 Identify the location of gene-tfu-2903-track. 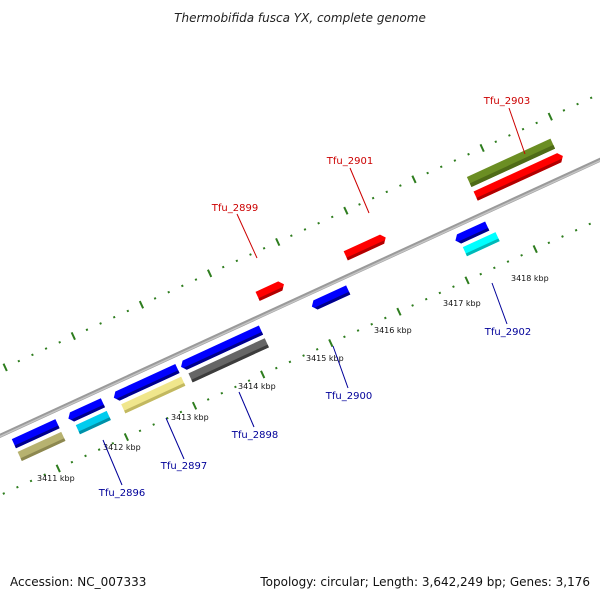
(511, 163).